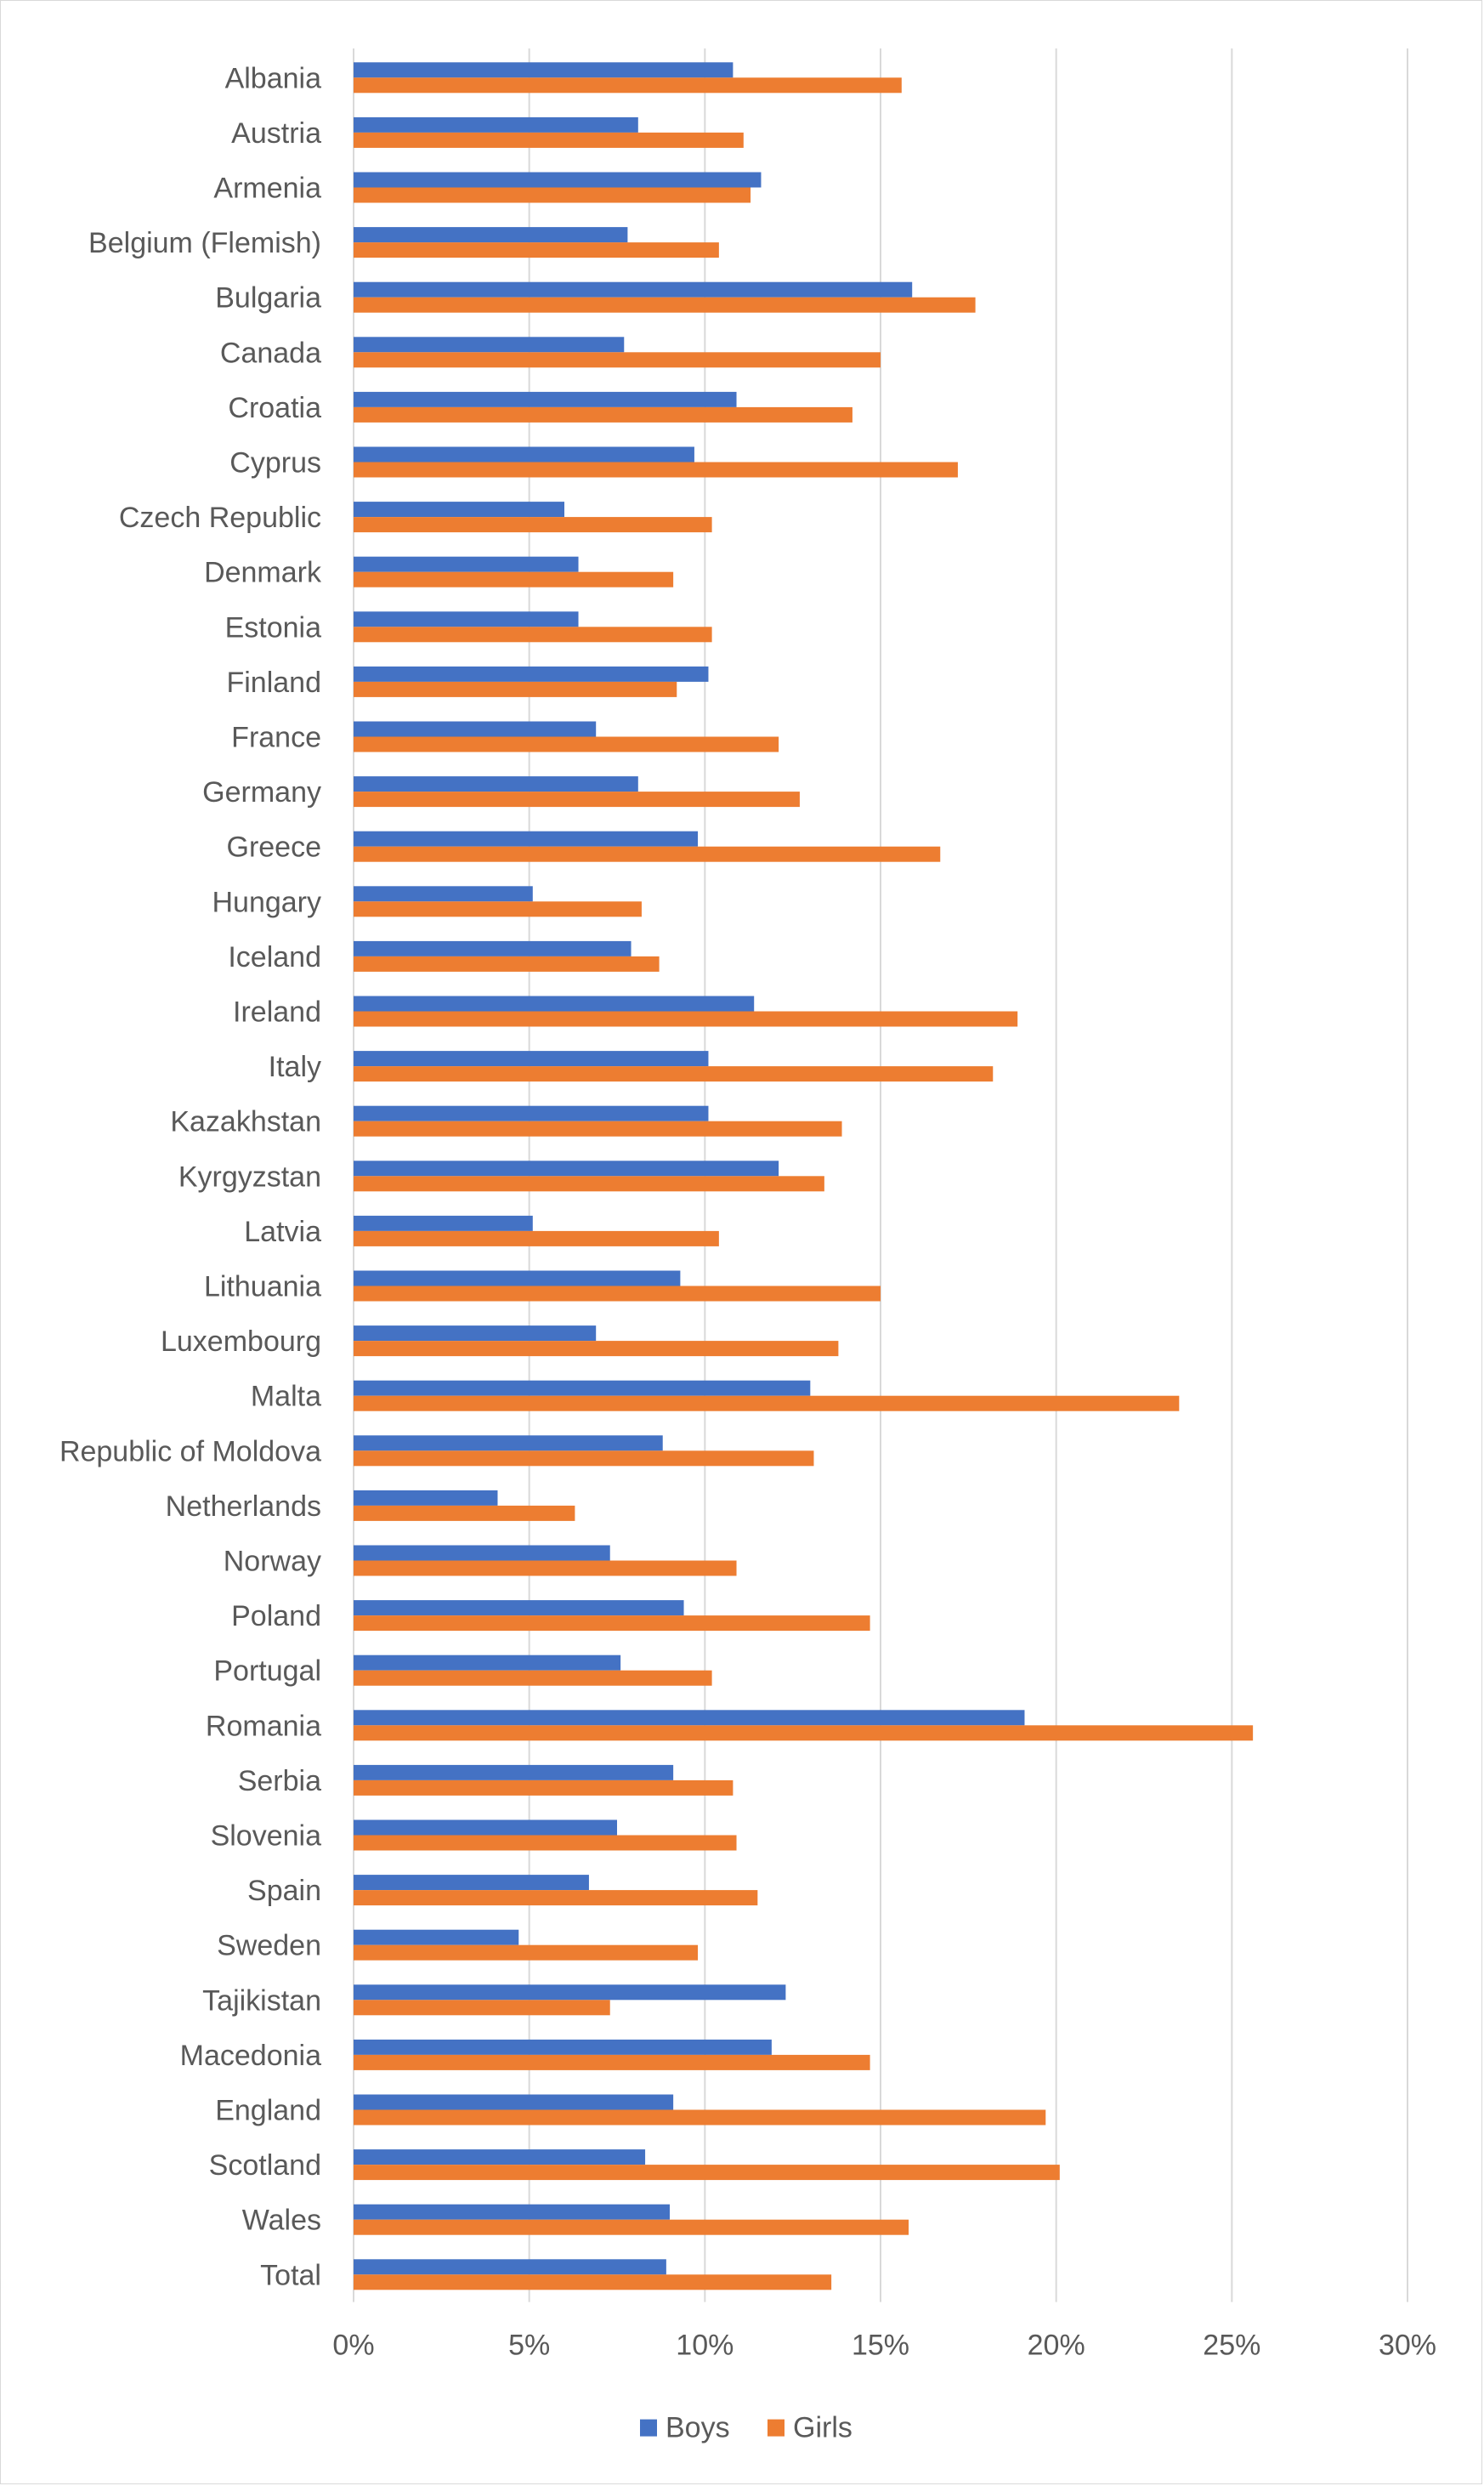 The height and width of the screenshot is (2486, 1484). What do you see at coordinates (204, 243) in the screenshot?
I see `category-label: Belgium (Flemish)` at bounding box center [204, 243].